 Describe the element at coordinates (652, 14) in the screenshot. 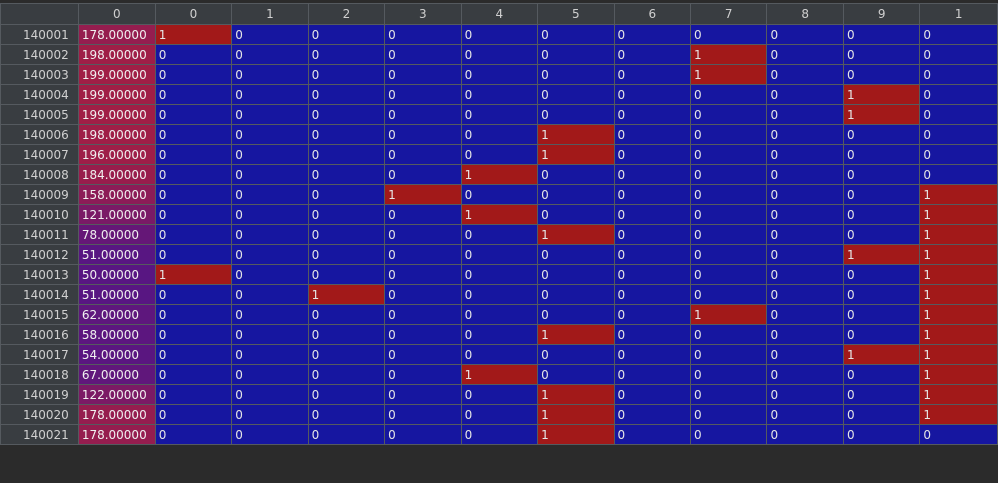

I see `column-header: 6` at that location.